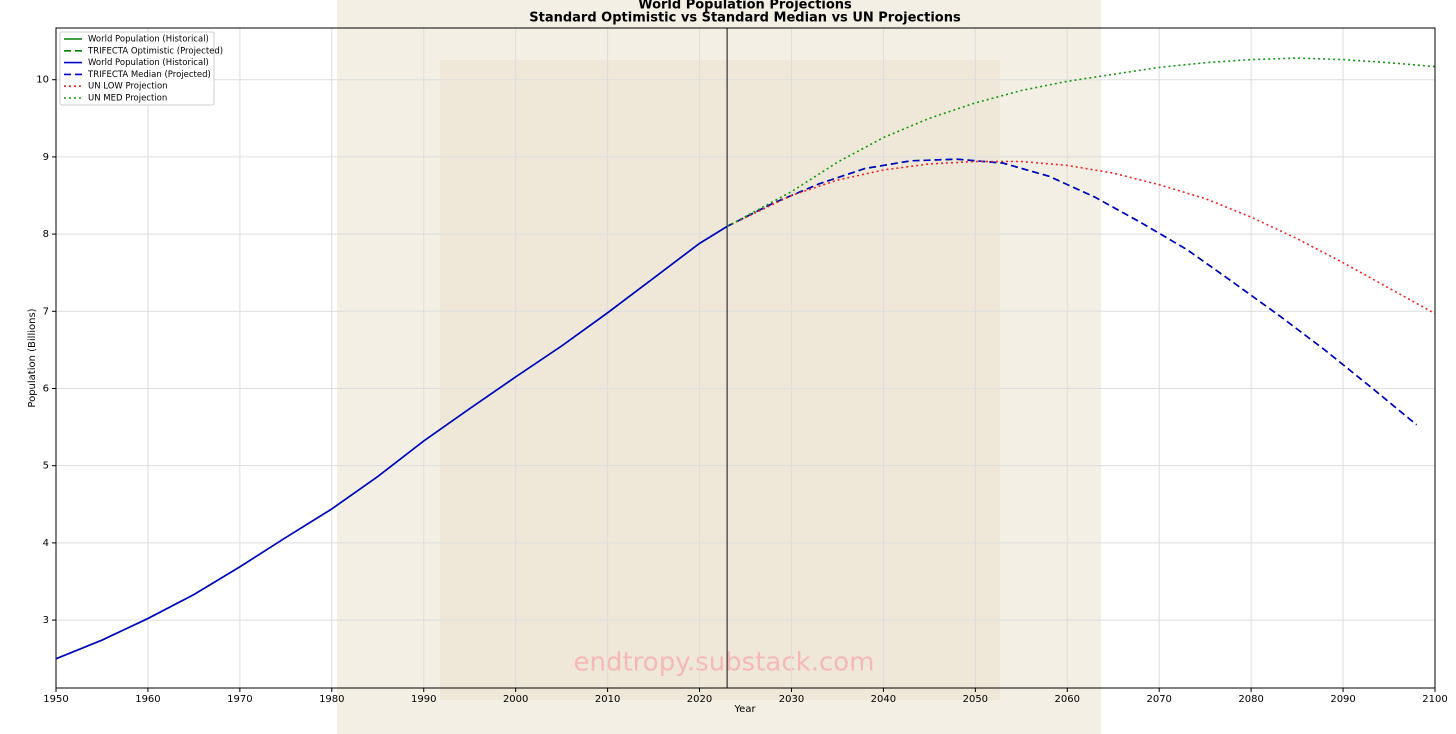 This screenshot has height=734, width=1456. I want to click on x-tick-label: 1960, so click(147, 699).